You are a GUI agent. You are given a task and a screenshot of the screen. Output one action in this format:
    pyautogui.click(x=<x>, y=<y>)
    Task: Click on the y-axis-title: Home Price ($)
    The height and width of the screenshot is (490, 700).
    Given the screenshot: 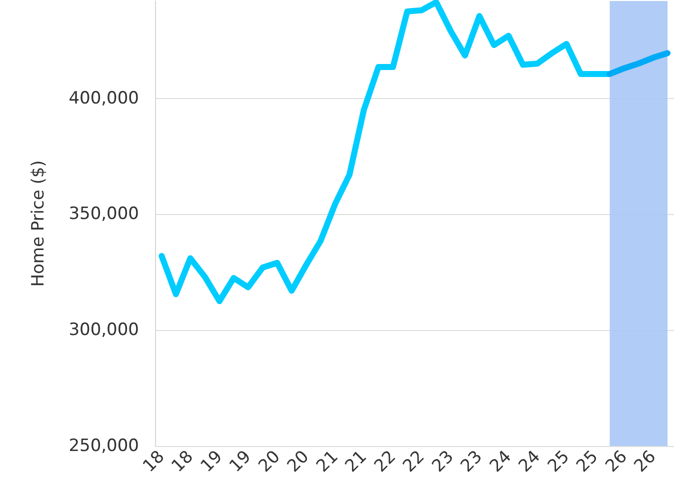 What is the action you would take?
    pyautogui.click(x=38, y=223)
    